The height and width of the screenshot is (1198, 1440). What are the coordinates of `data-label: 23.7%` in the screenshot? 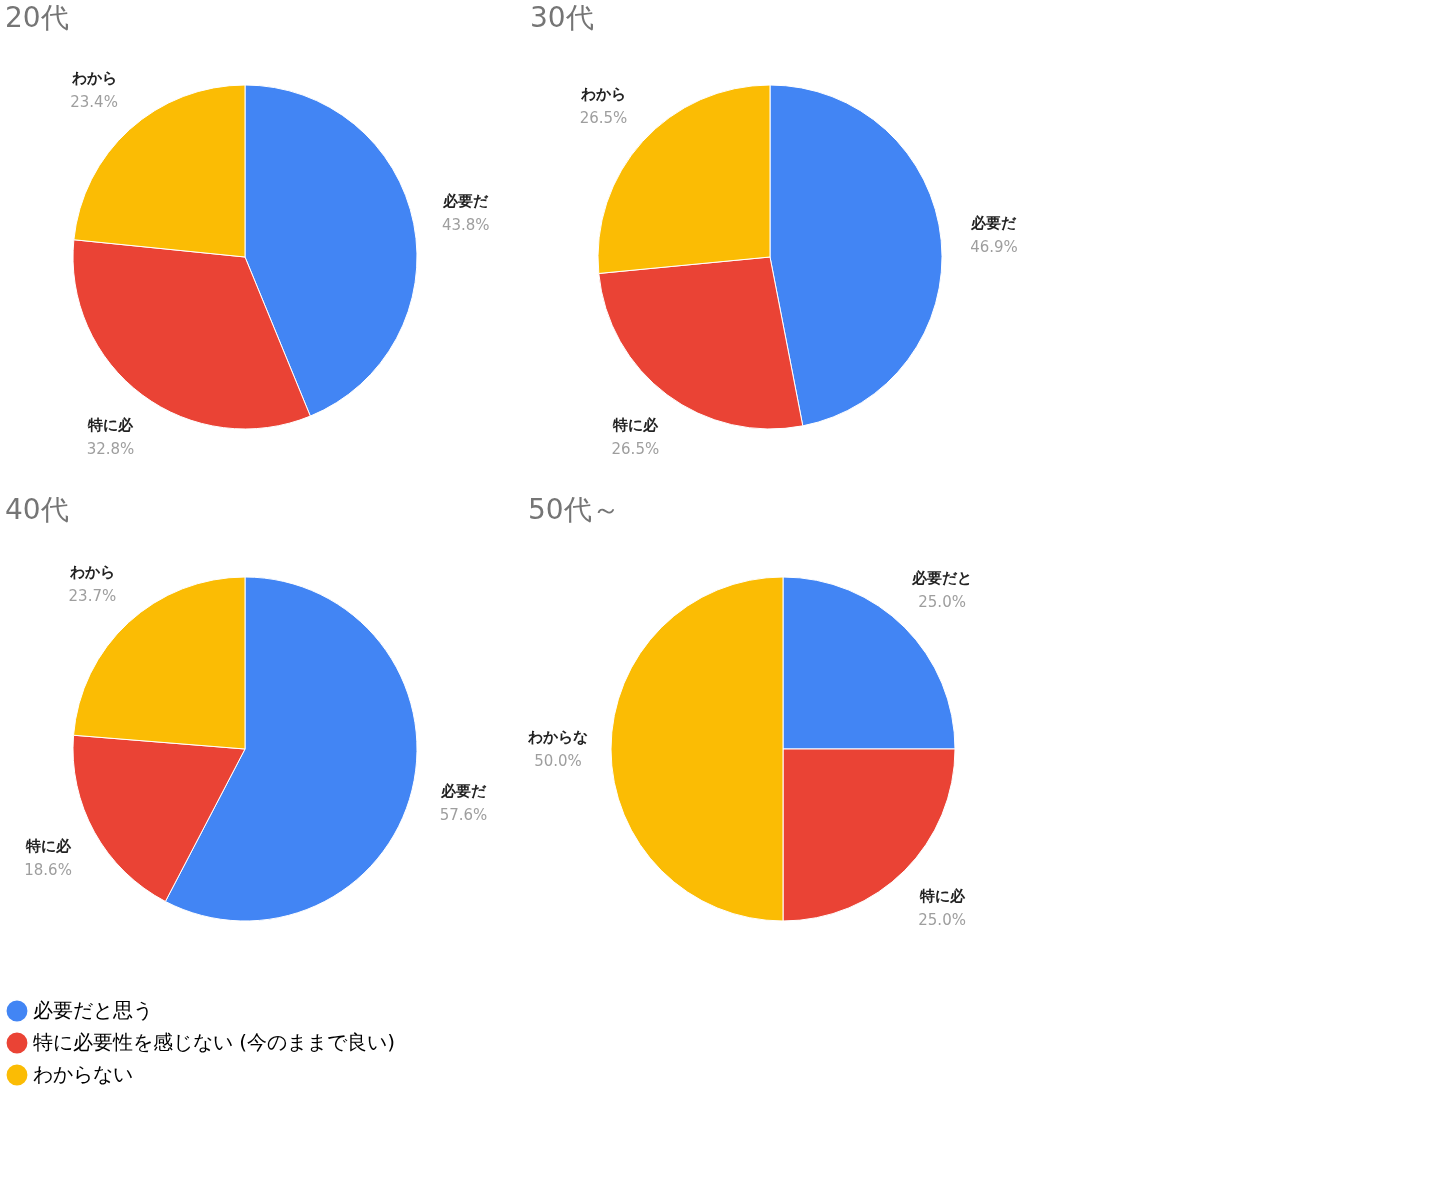 It's located at (92, 595).